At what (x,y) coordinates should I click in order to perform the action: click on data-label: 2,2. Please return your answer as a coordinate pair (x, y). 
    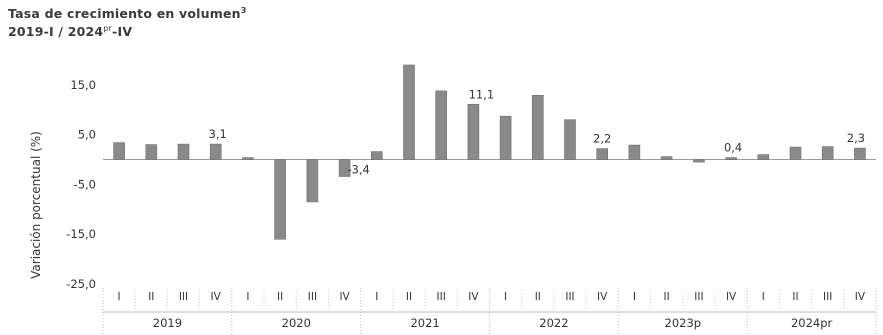
    Looking at the image, I should click on (602, 139).